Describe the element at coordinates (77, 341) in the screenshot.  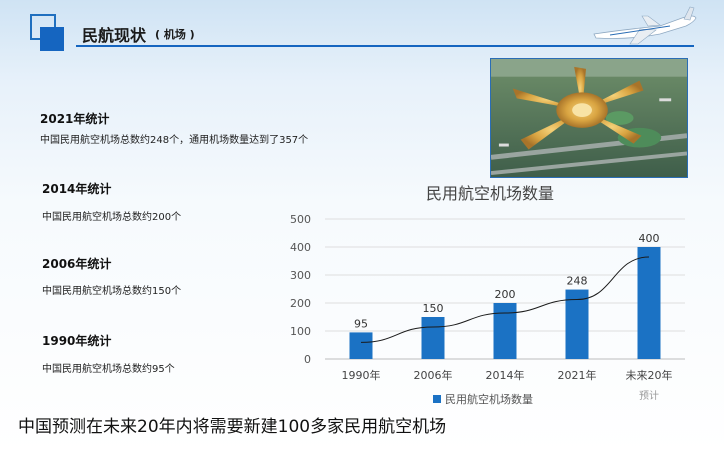
I see `stat-heading-1990: 1990年统计` at that location.